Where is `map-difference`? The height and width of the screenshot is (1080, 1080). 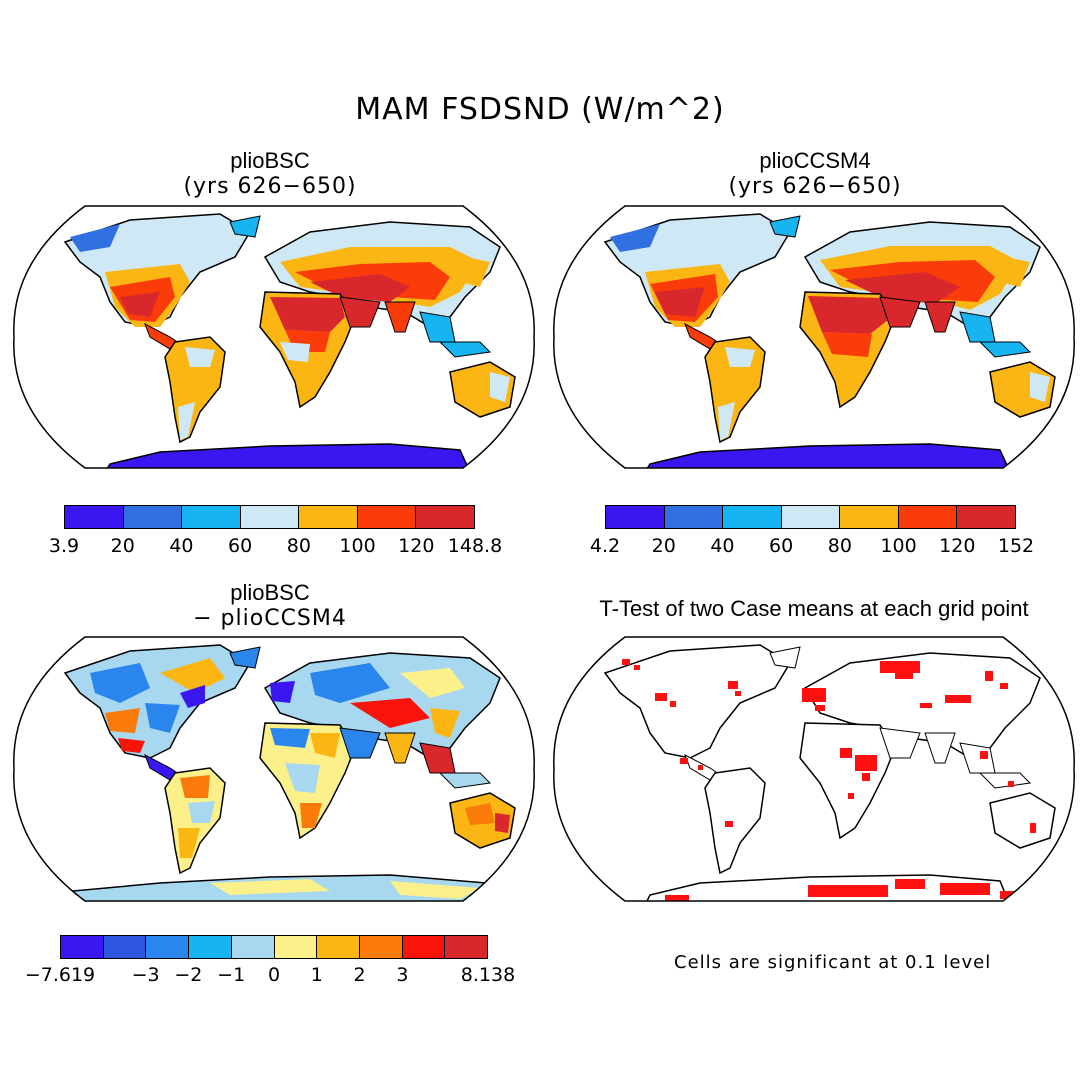 map-difference is located at coordinates (274, 769).